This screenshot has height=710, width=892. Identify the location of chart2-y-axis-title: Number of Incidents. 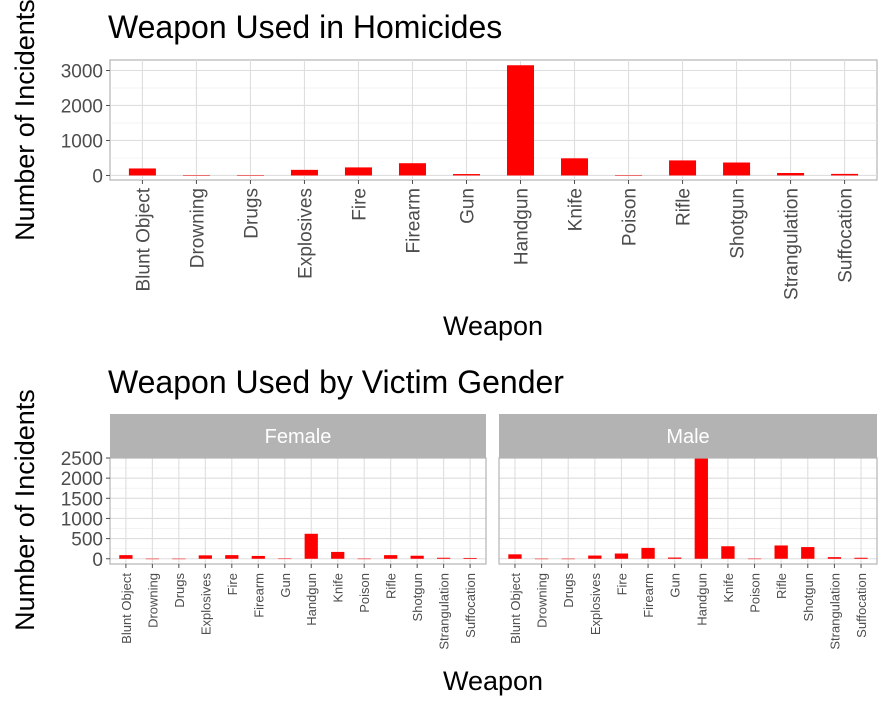
(25, 510).